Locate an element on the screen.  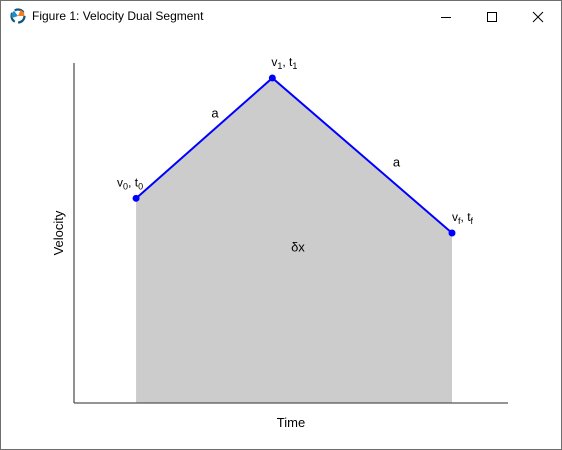
minimize-button is located at coordinates (446, 16).